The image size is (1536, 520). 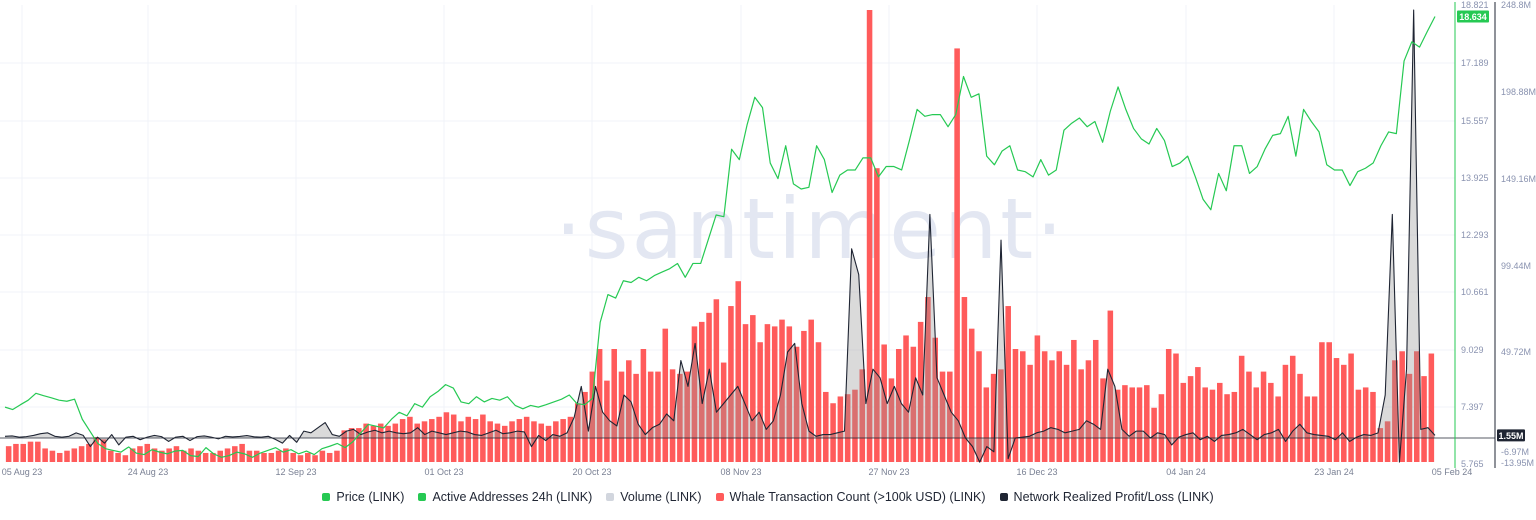 I want to click on price-axis-tick-label: 5.765, so click(x=1472, y=464).